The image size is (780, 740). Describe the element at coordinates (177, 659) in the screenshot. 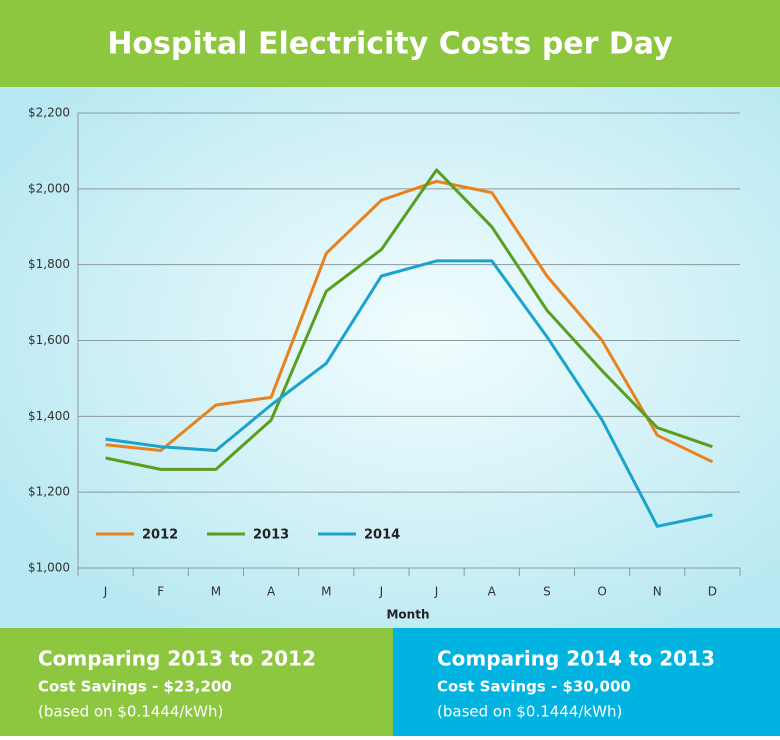

I see `panel-heading: Comparing 2013 to 2012` at that location.